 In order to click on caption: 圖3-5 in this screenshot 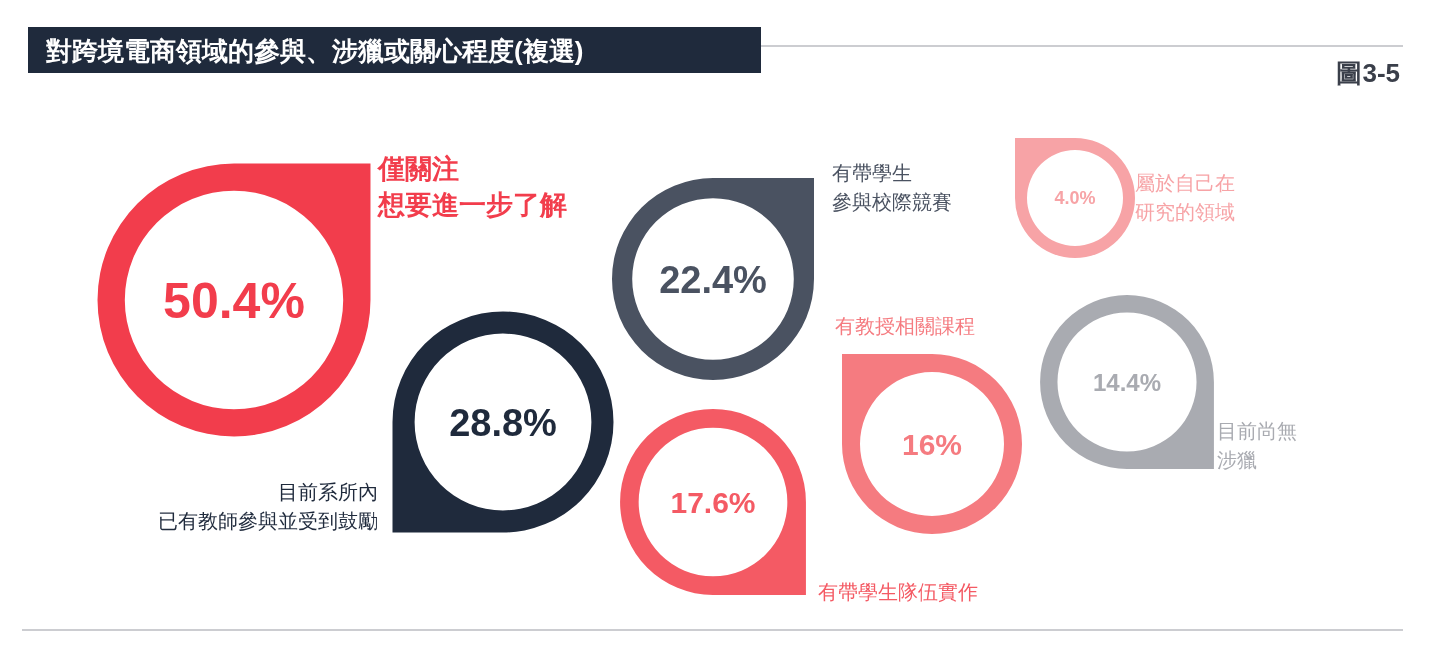, I will do `click(1368, 73)`.